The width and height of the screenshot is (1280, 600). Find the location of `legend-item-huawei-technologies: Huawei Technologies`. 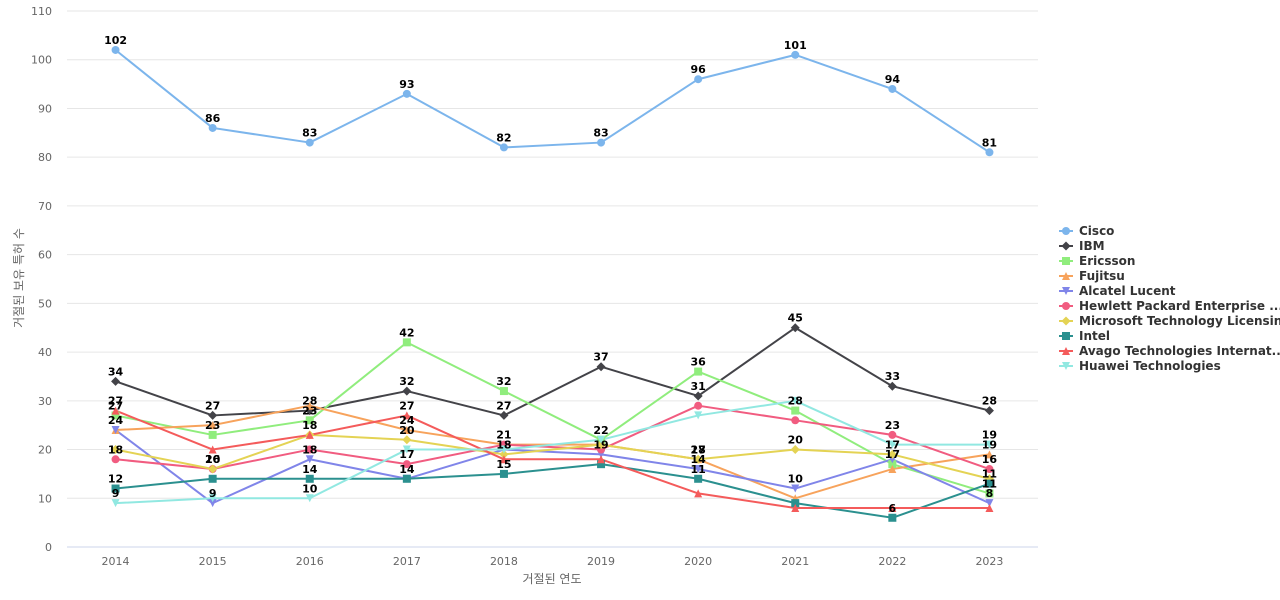

legend-item-huawei-technologies: Huawei Technologies is located at coordinates (1140, 366).